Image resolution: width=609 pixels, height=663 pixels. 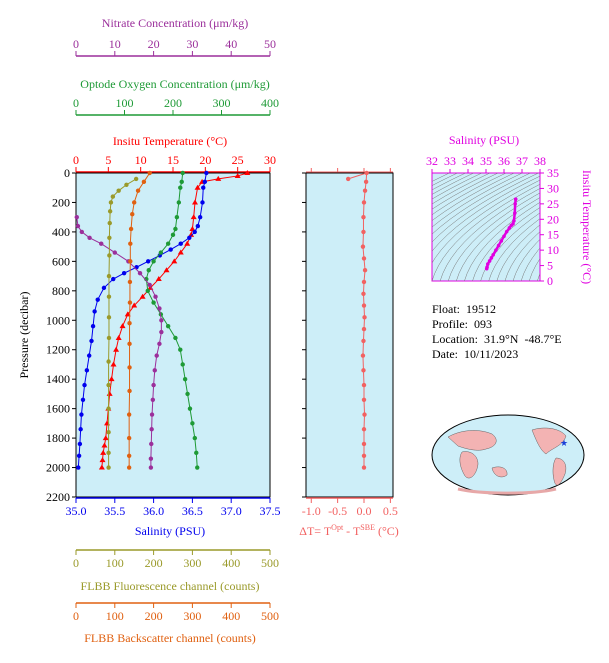 I want to click on map-eurasia, so click(x=472, y=440).